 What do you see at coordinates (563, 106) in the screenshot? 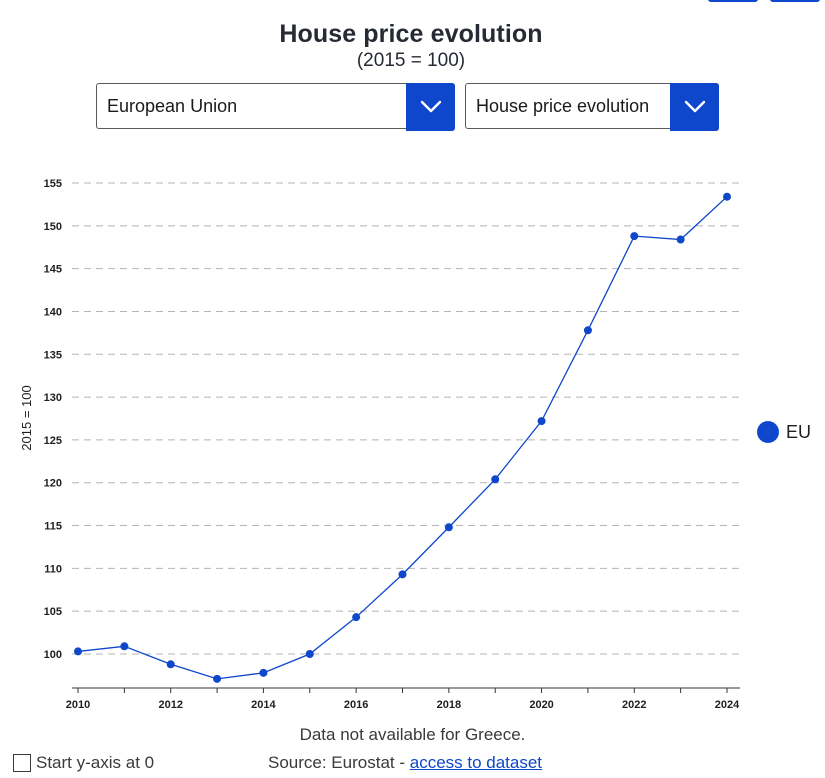
I see `indicator-select-value: House price evolution` at bounding box center [563, 106].